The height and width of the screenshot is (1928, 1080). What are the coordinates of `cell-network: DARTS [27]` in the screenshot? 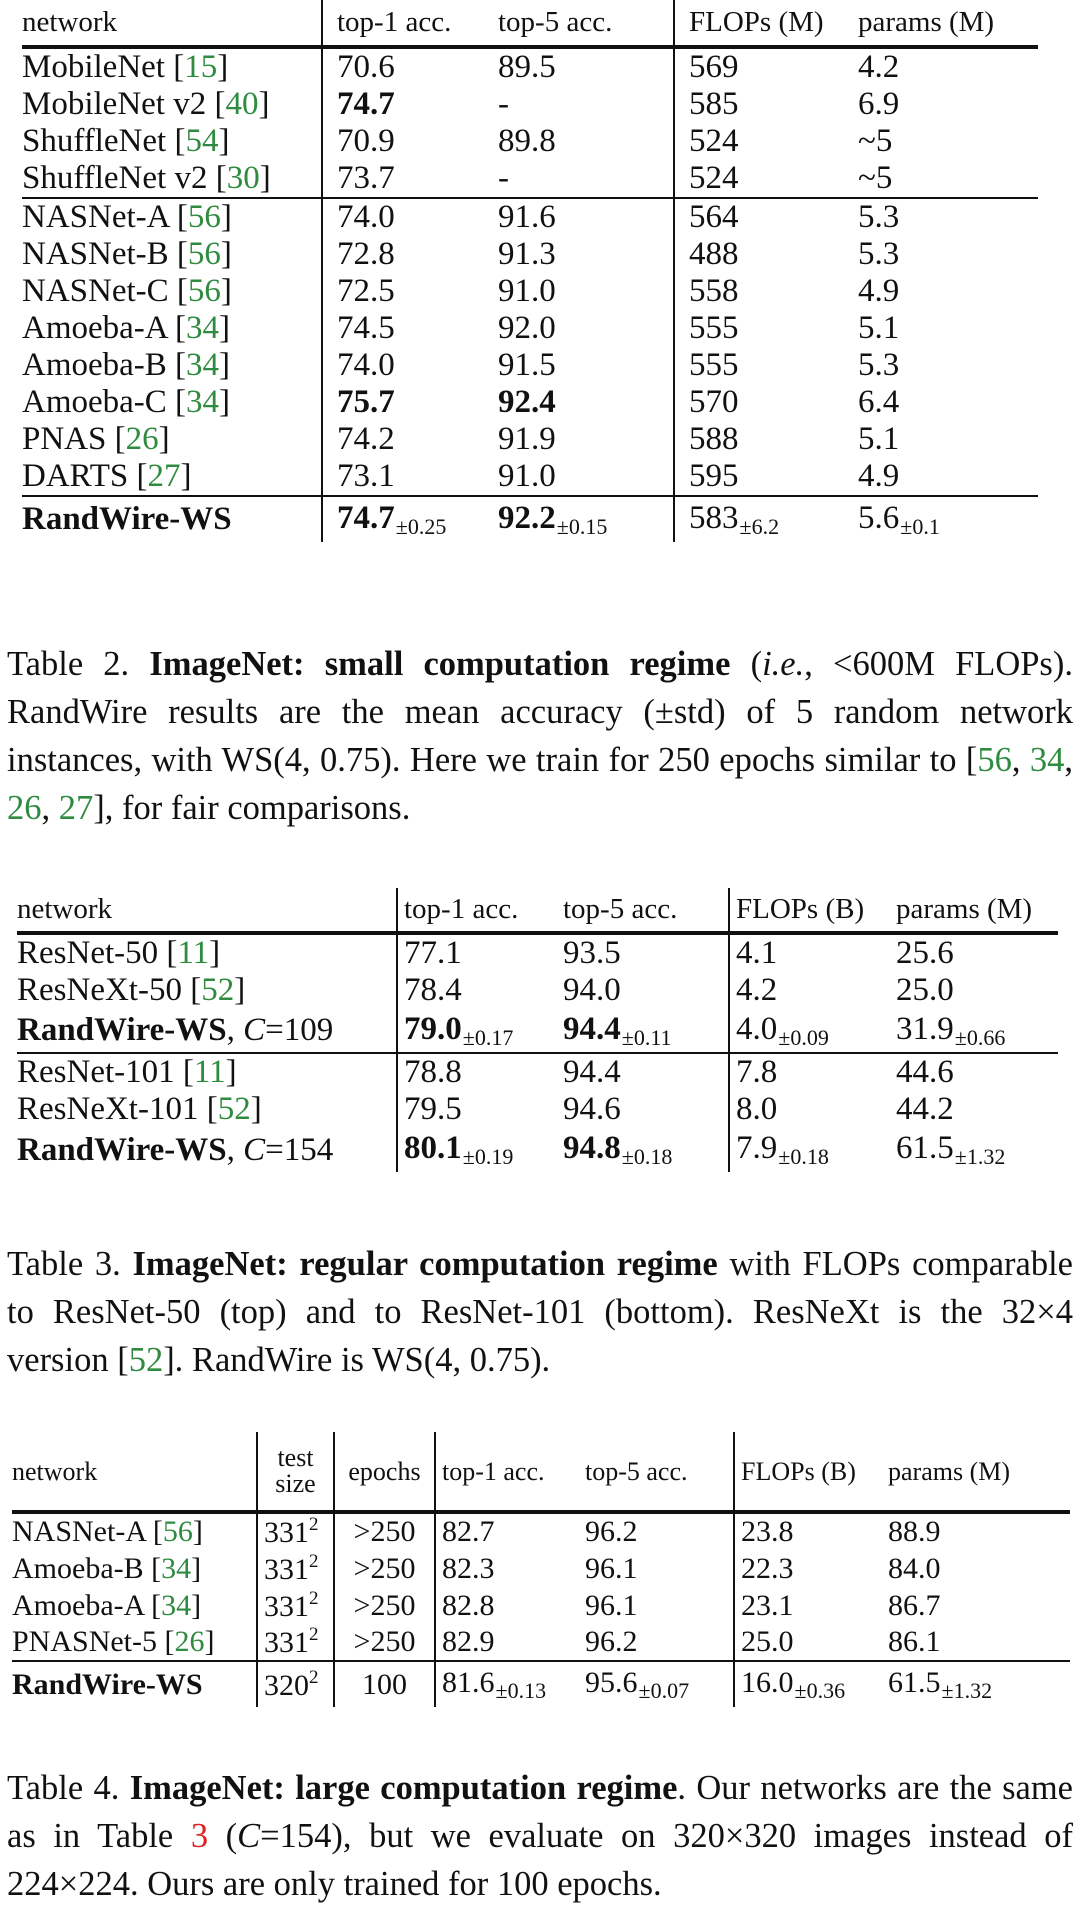 It's located at (172, 477).